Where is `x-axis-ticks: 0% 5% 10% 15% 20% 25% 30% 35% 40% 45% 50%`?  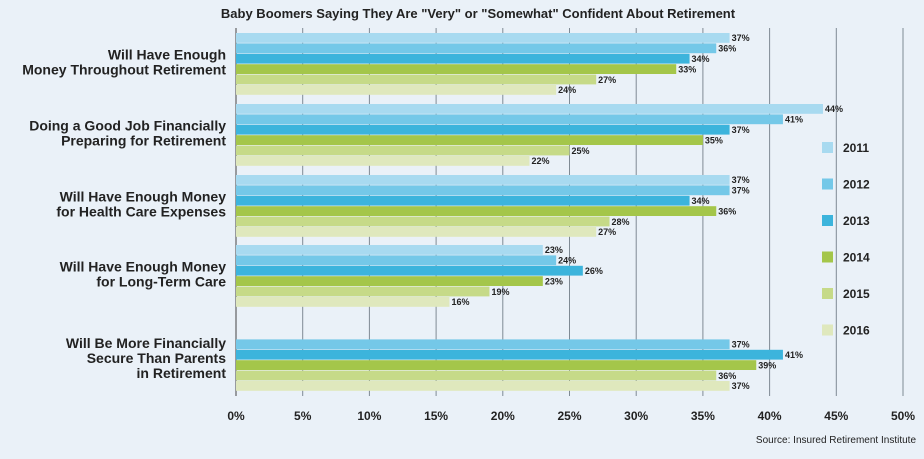
x-axis-ticks: 0% 5% 10% 15% 20% 25% 30% 35% 40% 45% 50% is located at coordinates (571, 416).